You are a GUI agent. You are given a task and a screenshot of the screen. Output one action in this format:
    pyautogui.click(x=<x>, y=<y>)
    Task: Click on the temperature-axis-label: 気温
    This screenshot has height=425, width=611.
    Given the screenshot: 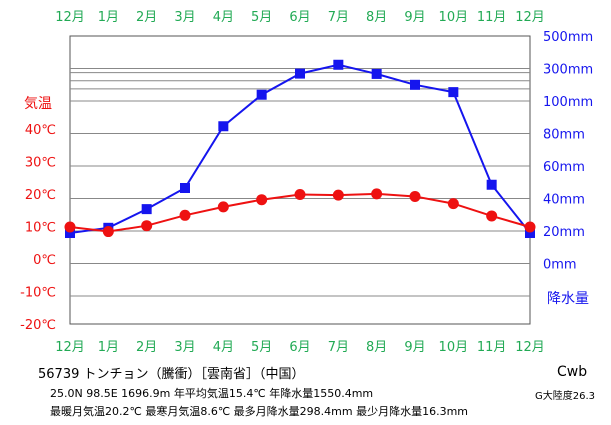 What is the action you would take?
    pyautogui.click(x=38, y=104)
    